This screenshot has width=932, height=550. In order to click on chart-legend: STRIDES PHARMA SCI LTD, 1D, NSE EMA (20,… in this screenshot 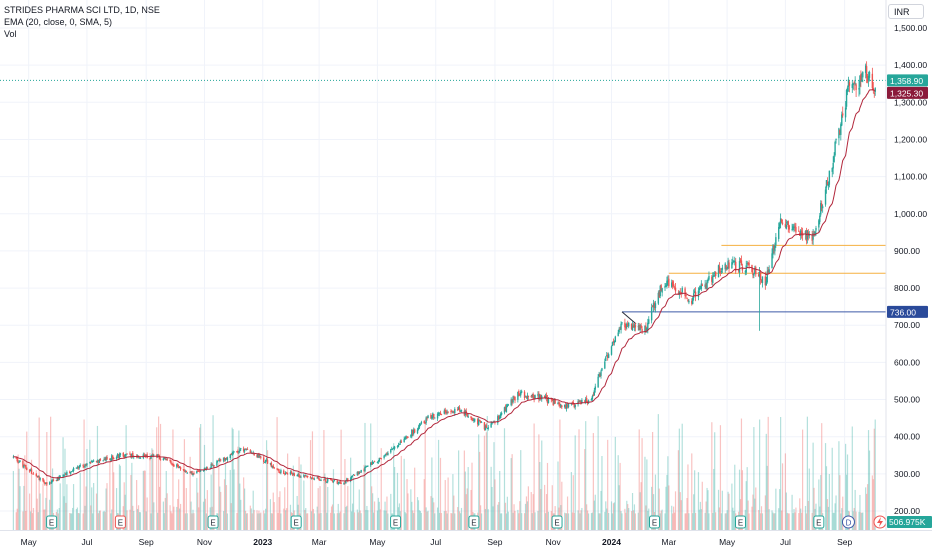, I will do `click(82, 22)`.